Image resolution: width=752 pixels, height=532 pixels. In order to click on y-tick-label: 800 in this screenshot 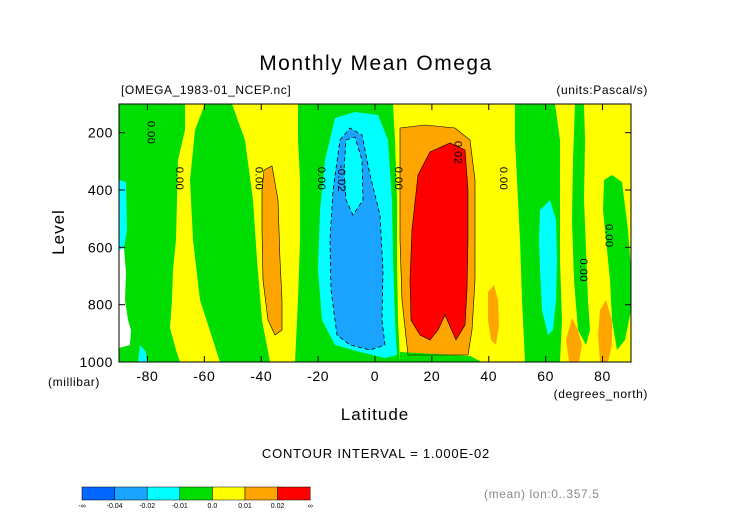, I will do `click(100, 305)`.